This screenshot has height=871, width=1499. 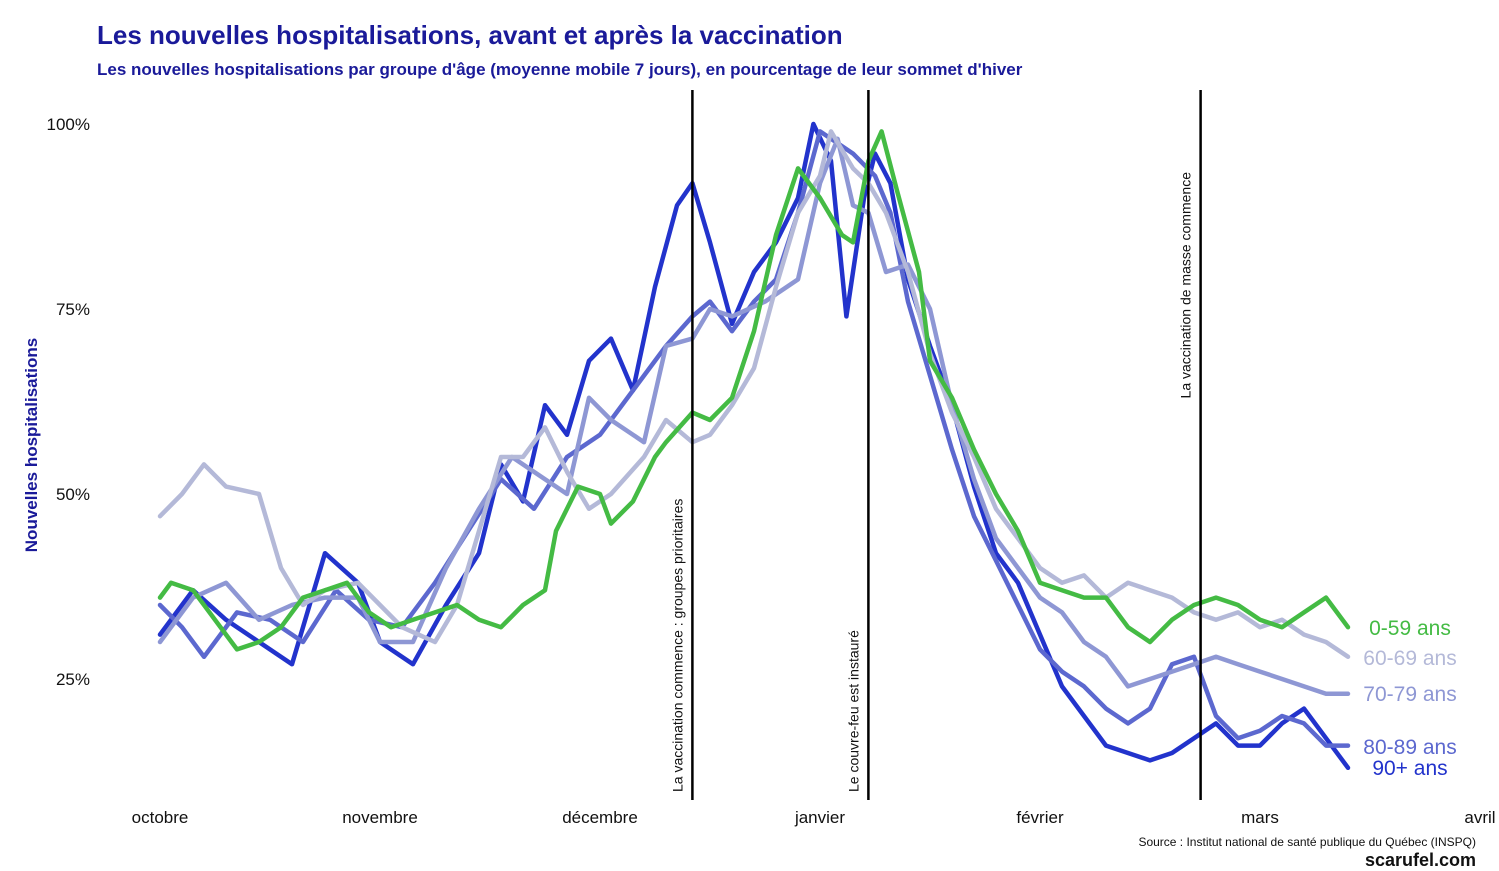 What do you see at coordinates (1409, 658) in the screenshot?
I see `series-label: 60-69 ans` at bounding box center [1409, 658].